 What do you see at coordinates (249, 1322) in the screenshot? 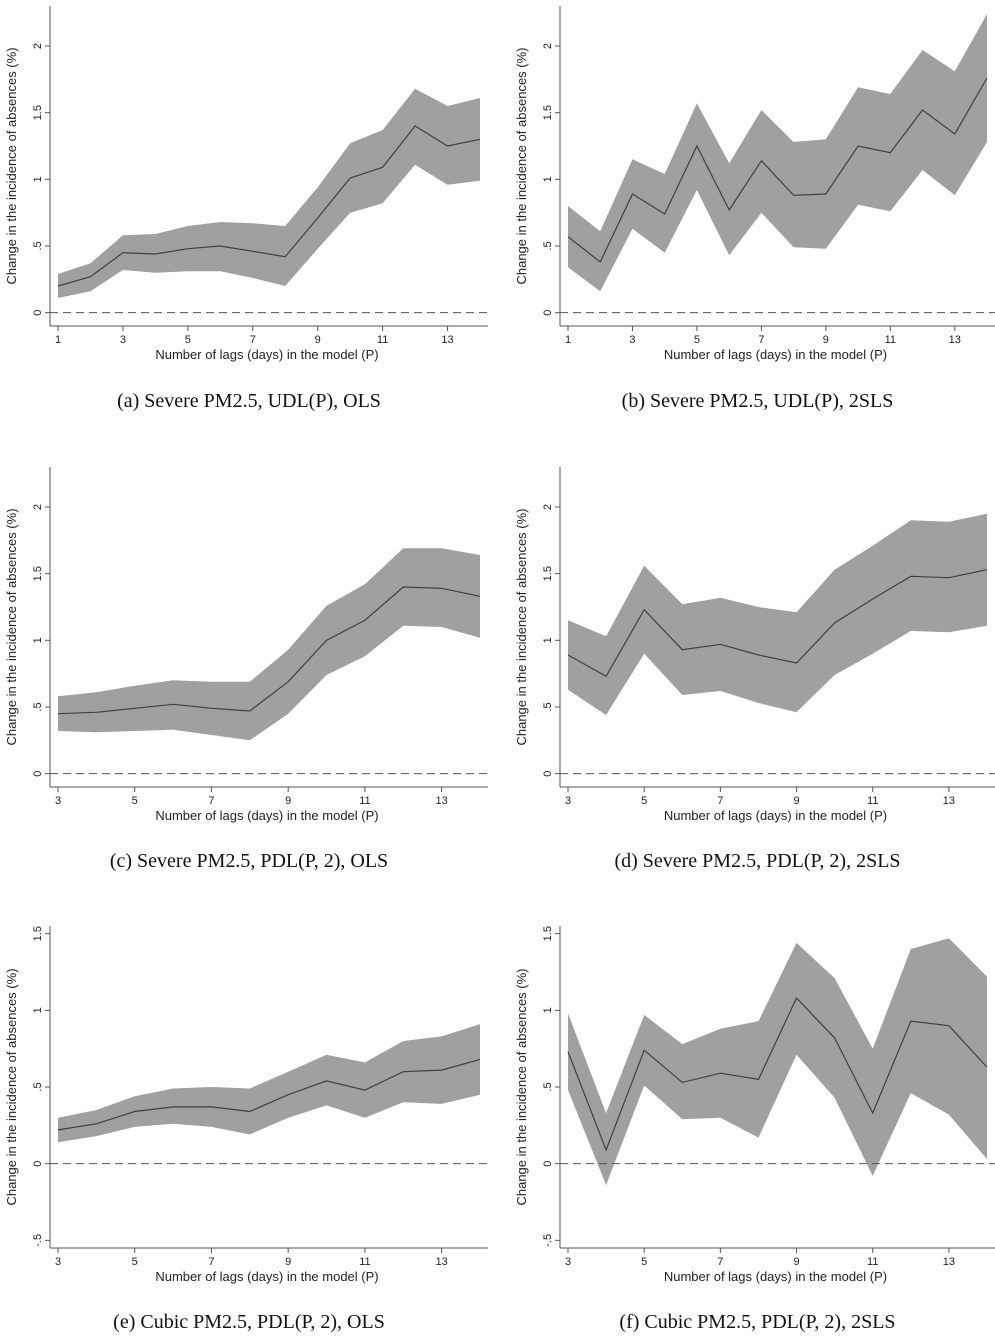
I see `panel-caption: (e) Cubic PM2.5, PDL(P, 2), OLS` at bounding box center [249, 1322].